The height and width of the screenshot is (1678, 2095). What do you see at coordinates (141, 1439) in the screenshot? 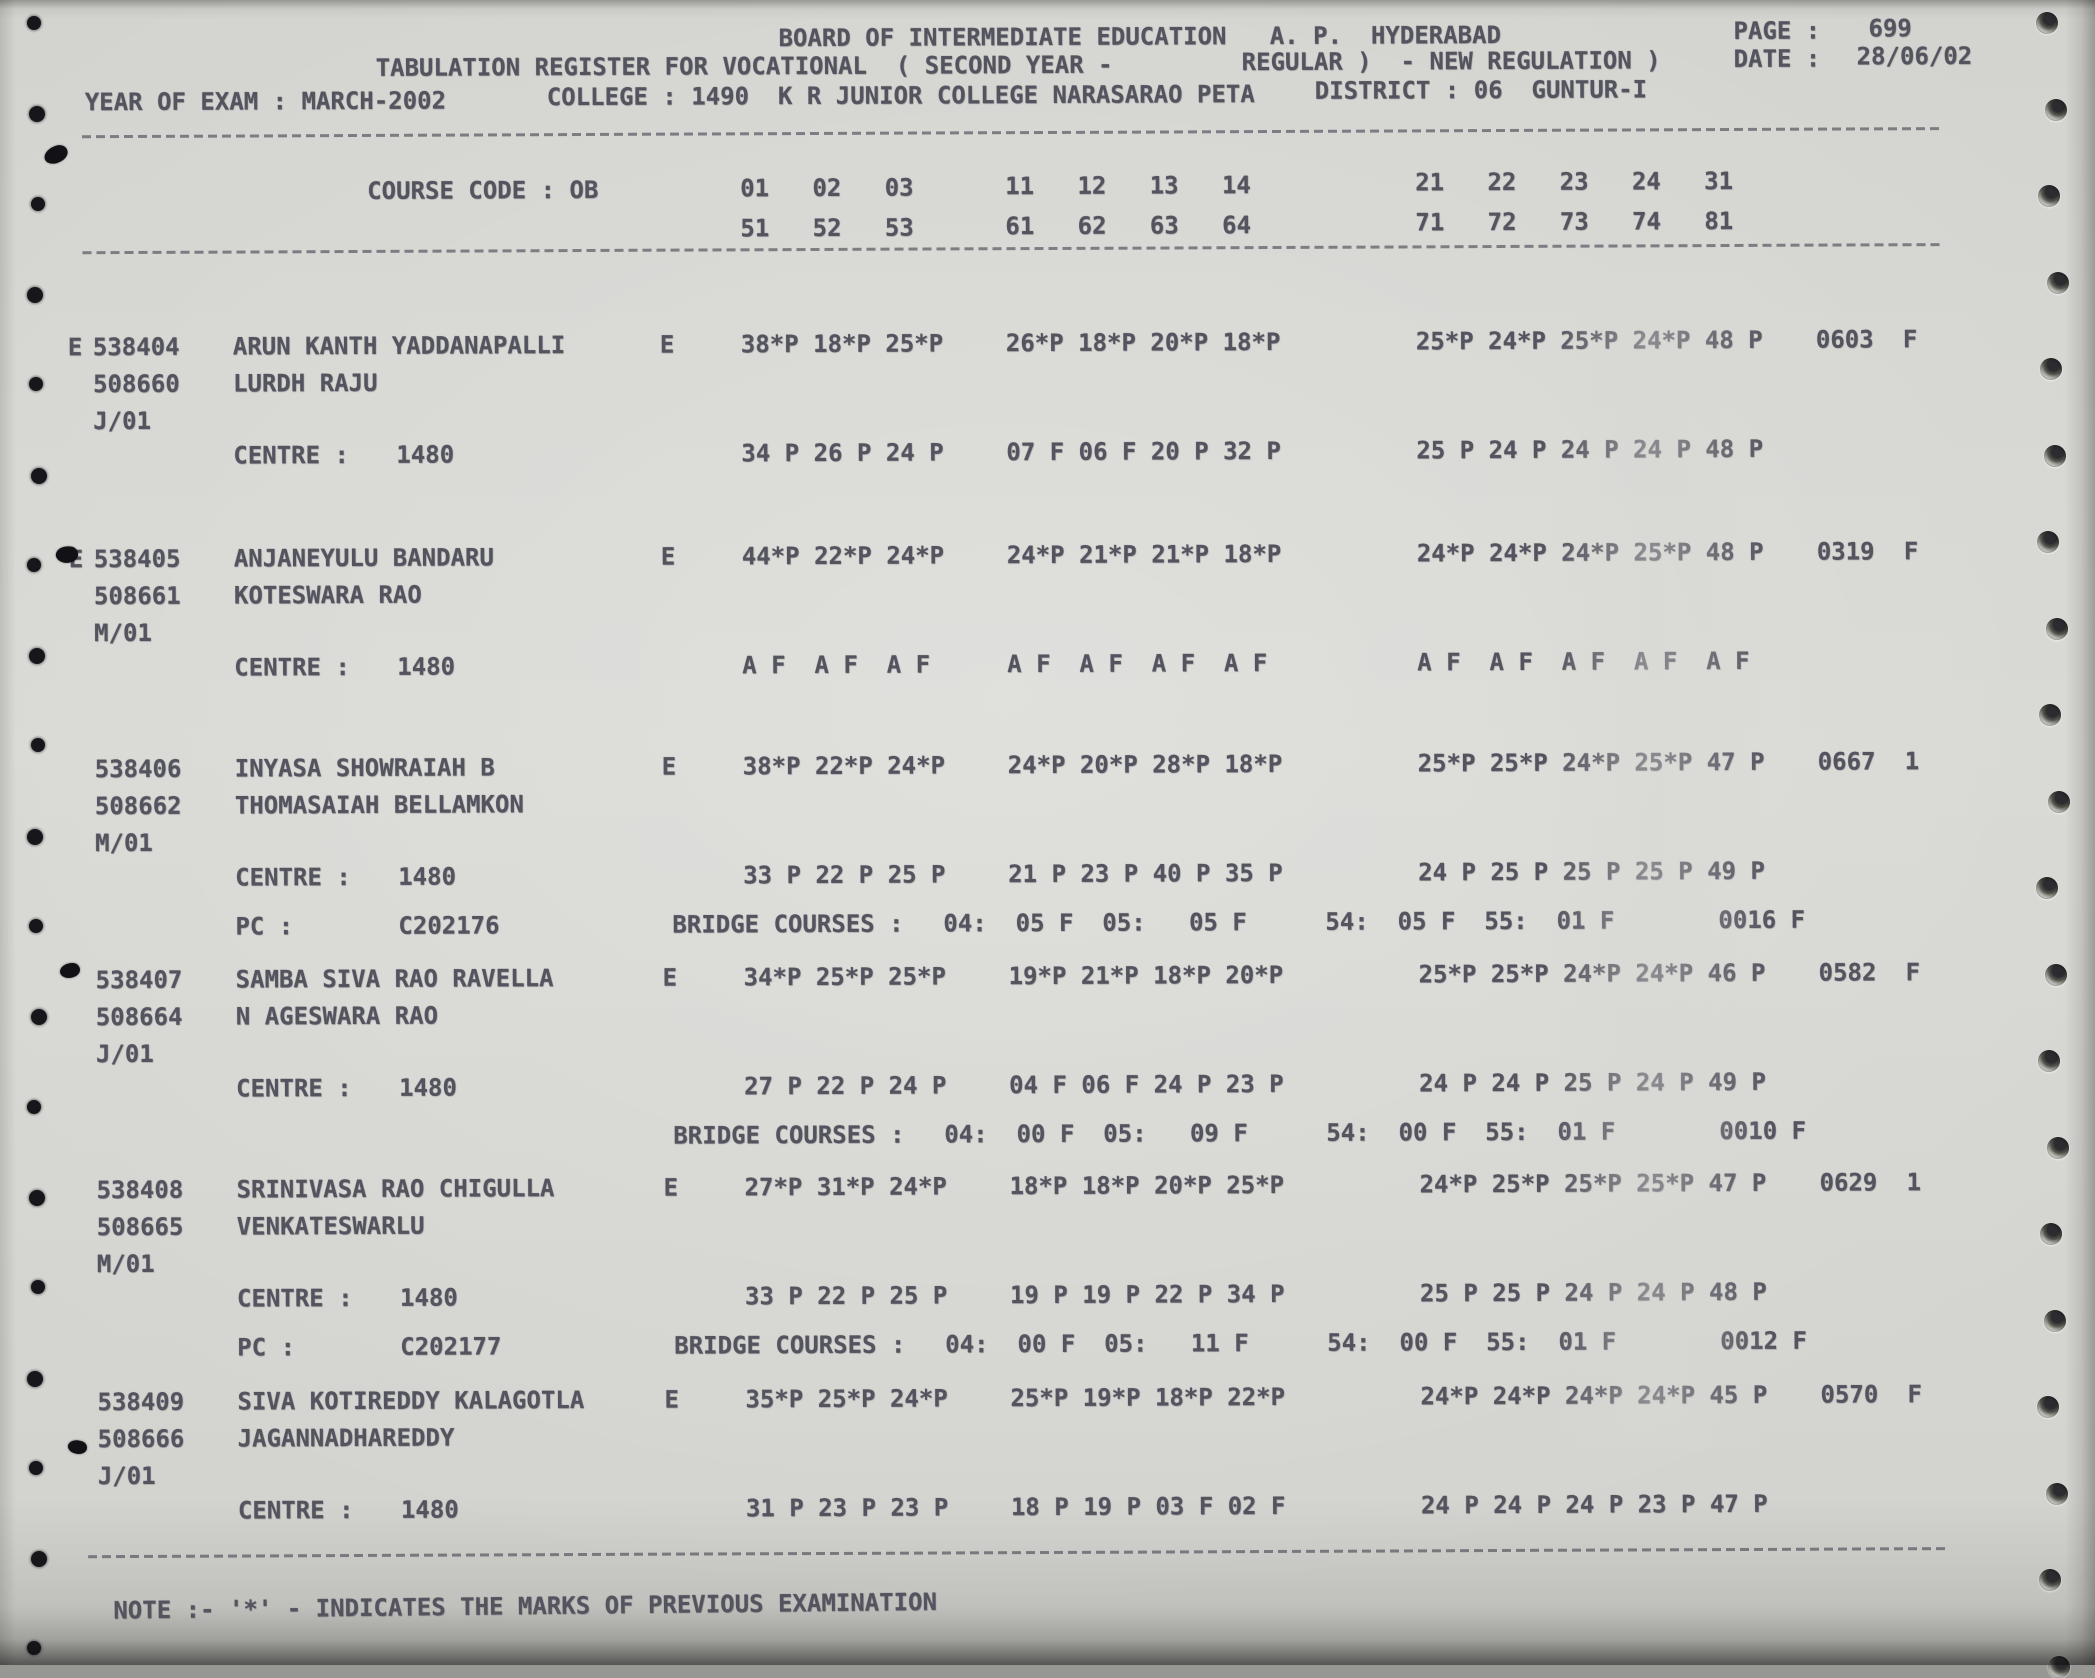
I see `record-alt-no: 508666` at bounding box center [141, 1439].